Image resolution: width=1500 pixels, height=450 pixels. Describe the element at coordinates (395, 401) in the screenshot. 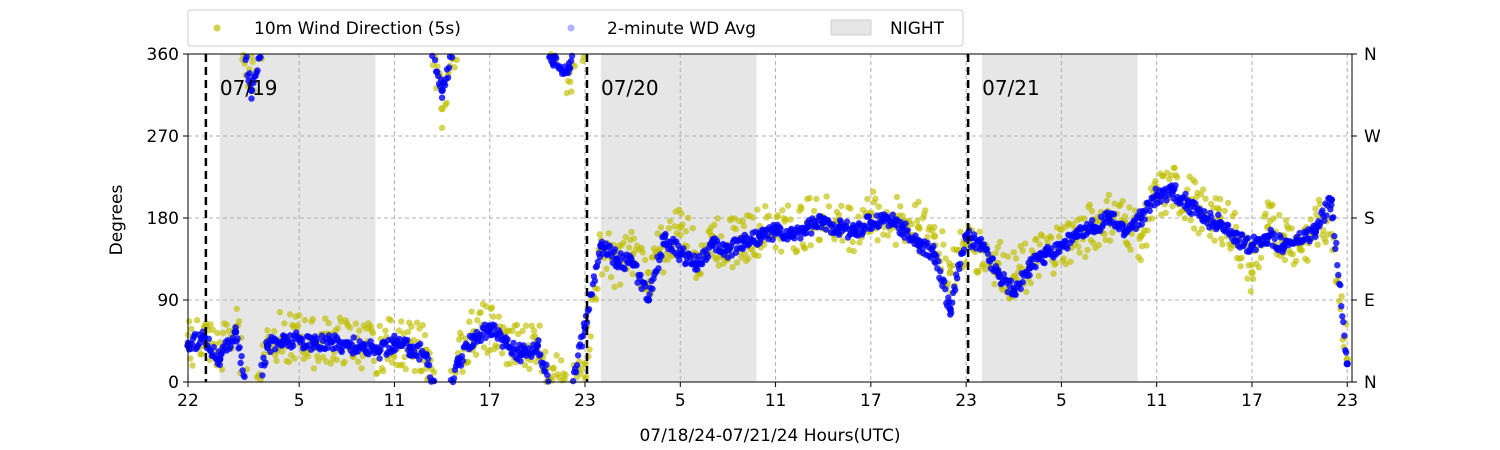

I see `x-tick-label-2: 11` at that location.